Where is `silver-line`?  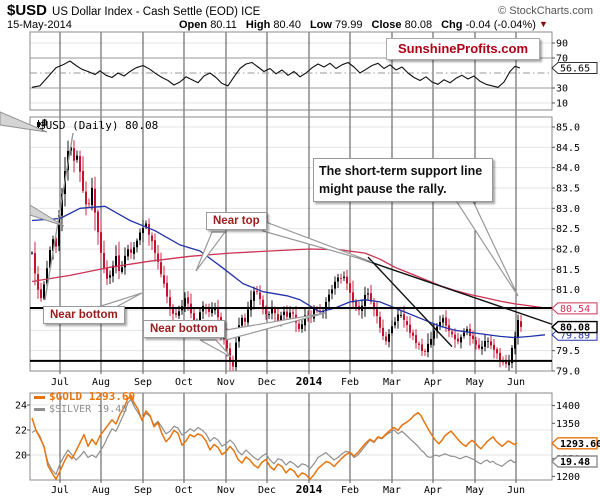
silver-line is located at coordinates (274, 436).